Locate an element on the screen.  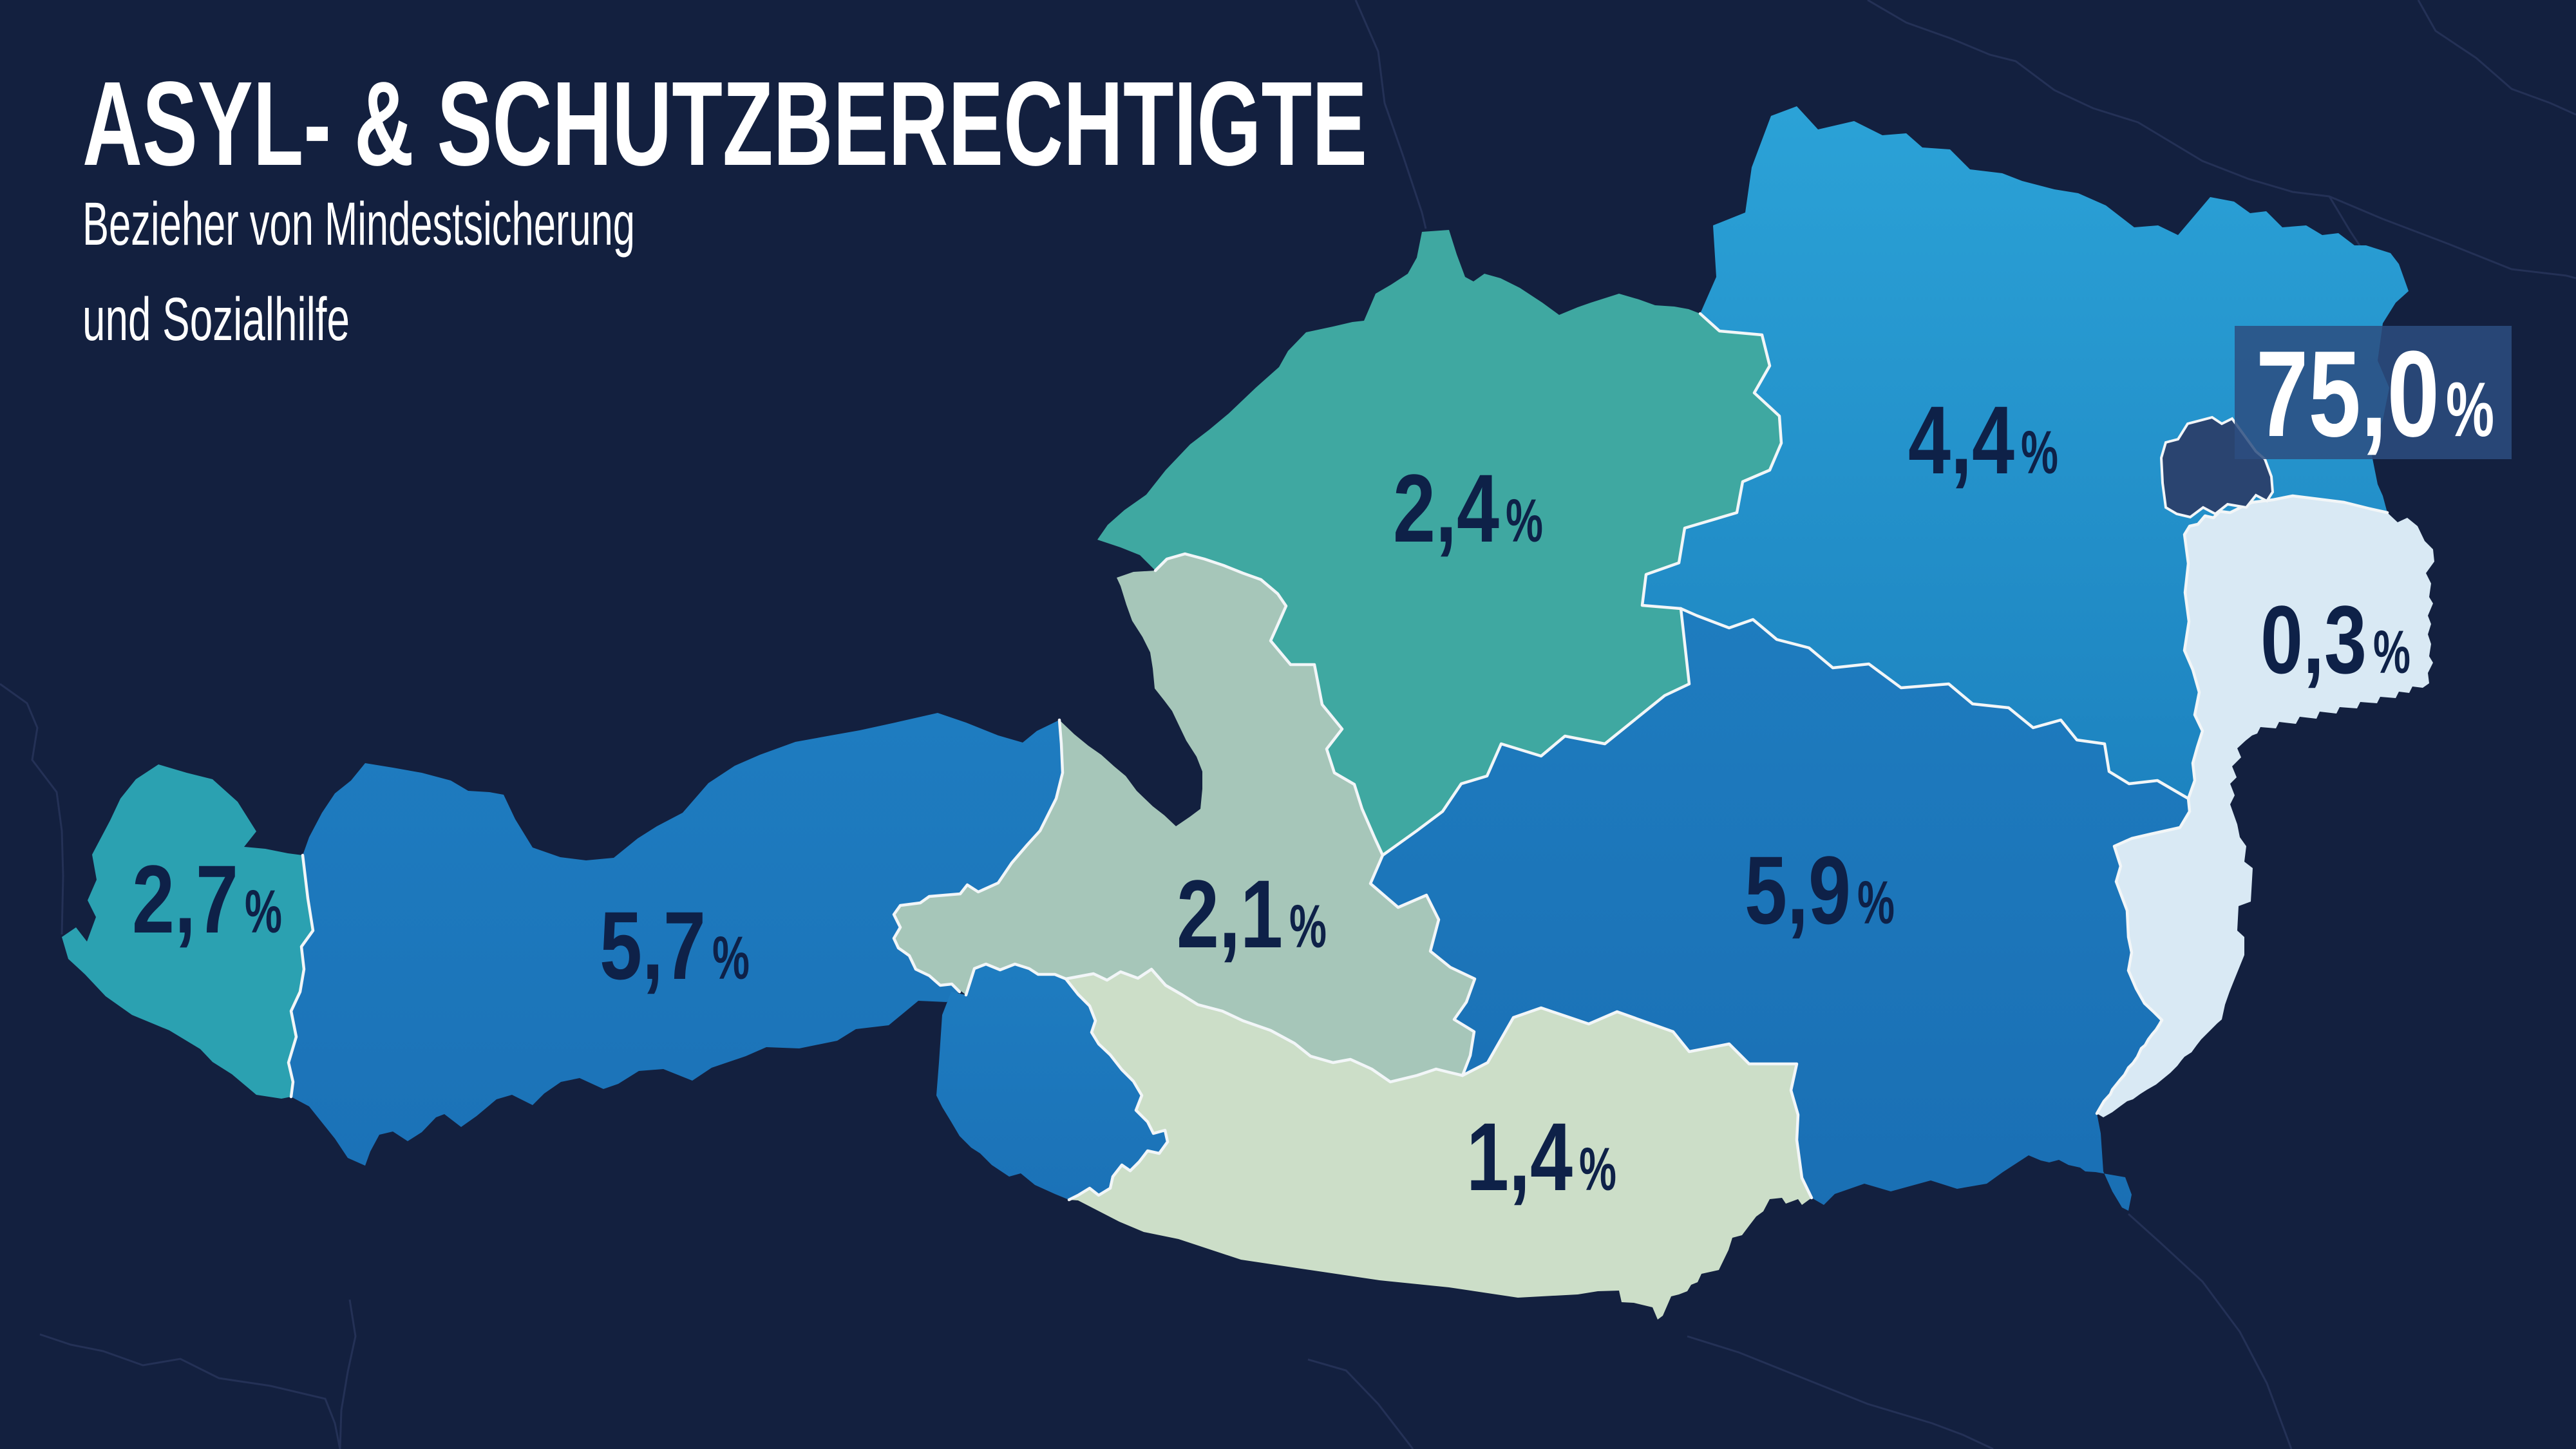
svg-text: 2,7 is located at coordinates (185, 899).